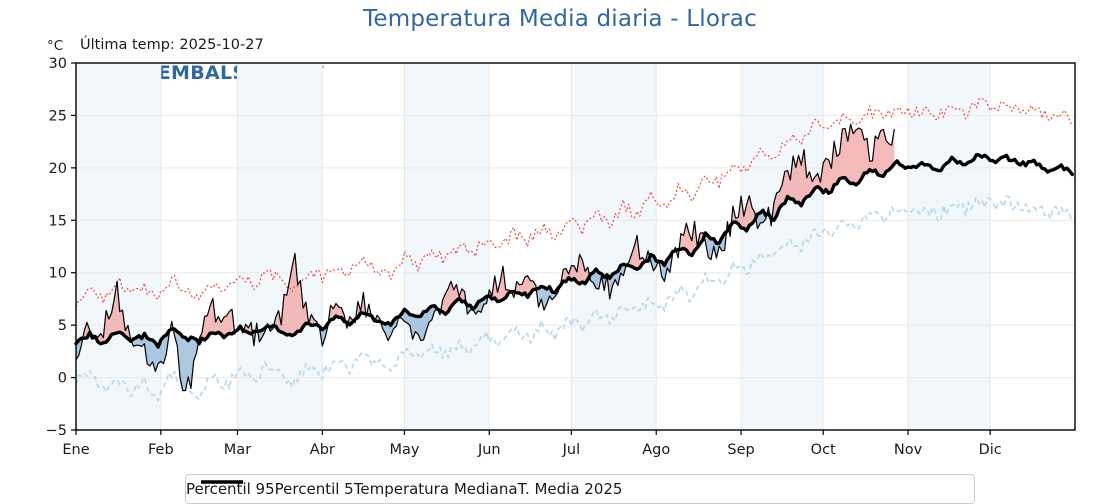 Image resolution: width=1120 pixels, height=504 pixels. Describe the element at coordinates (230, 489) in the screenshot. I see `legend-label-0: Percentil 95` at that location.